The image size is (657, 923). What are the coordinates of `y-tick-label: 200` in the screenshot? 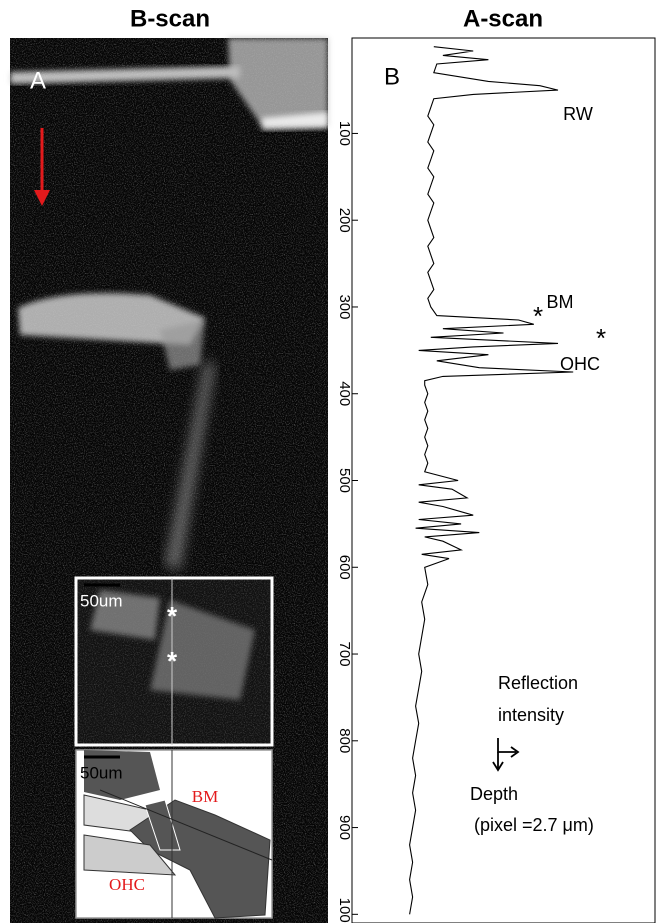 It's located at (344, 220).